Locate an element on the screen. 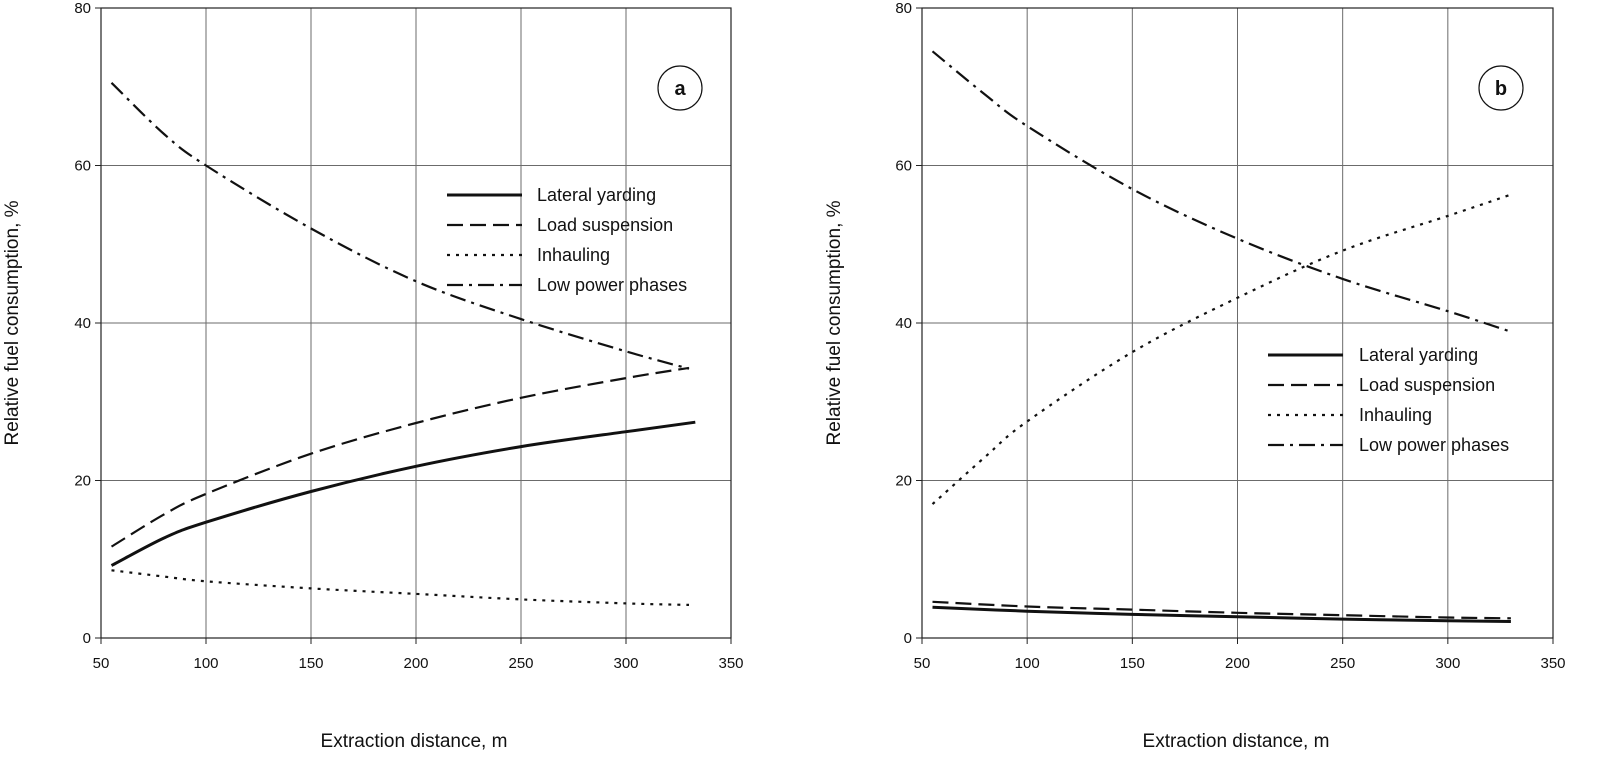  panel-label: b is located at coordinates (1501, 89).